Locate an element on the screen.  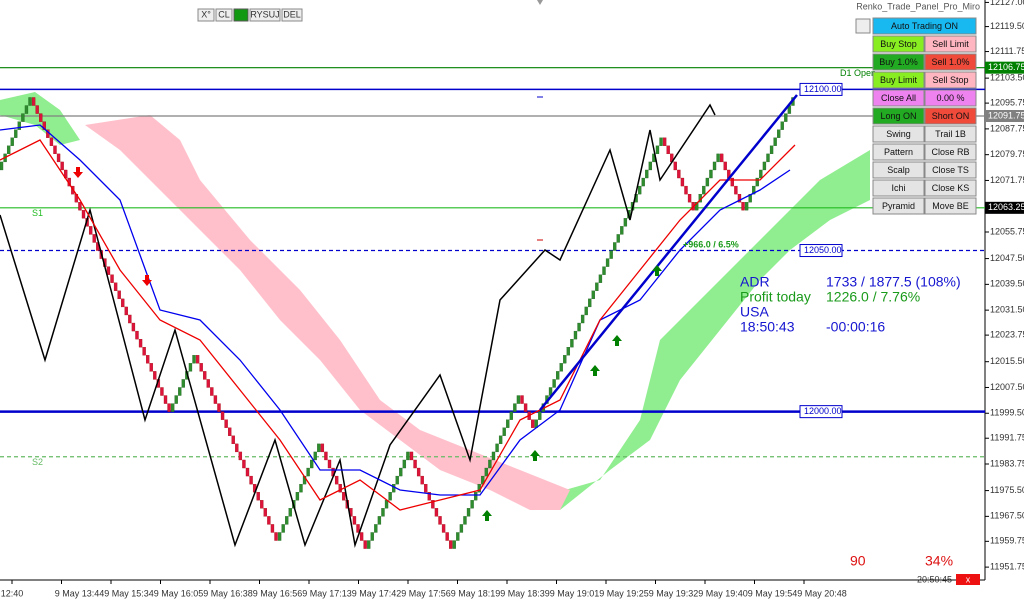
x-tick-label: 9 May 19:25 is located at coordinates (624, 593).